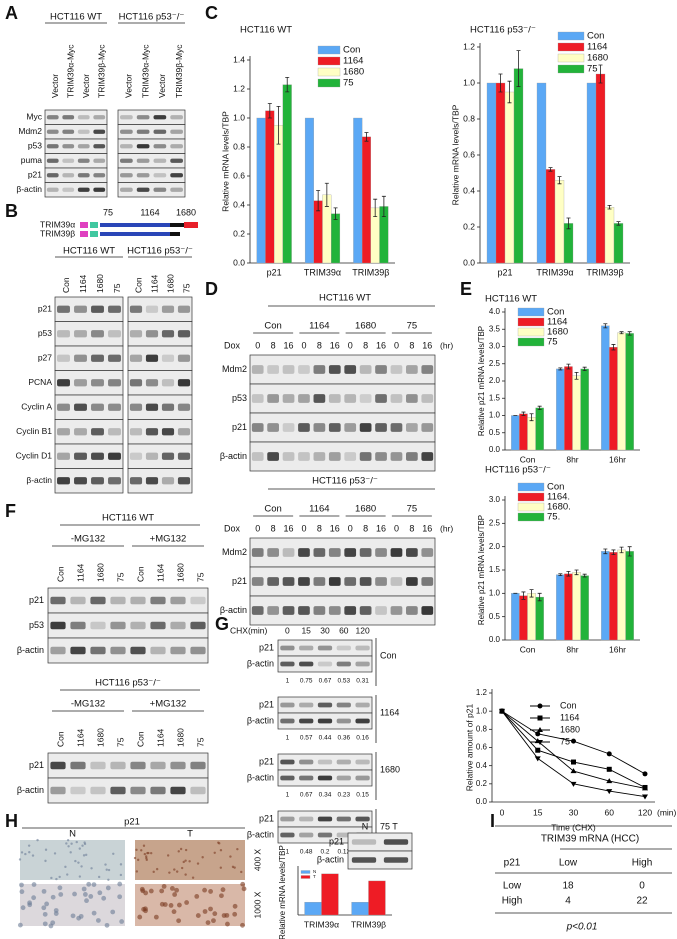 The height and width of the screenshot is (939, 677). Describe the element at coordinates (495, 592) in the screenshot. I see `y-tick-label: 1.0` at that location.